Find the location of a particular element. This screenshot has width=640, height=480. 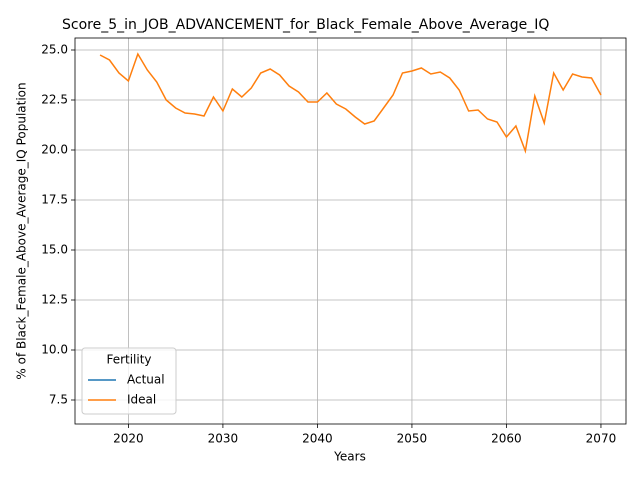

y-tick-label: 10.0 is located at coordinates (54, 350).